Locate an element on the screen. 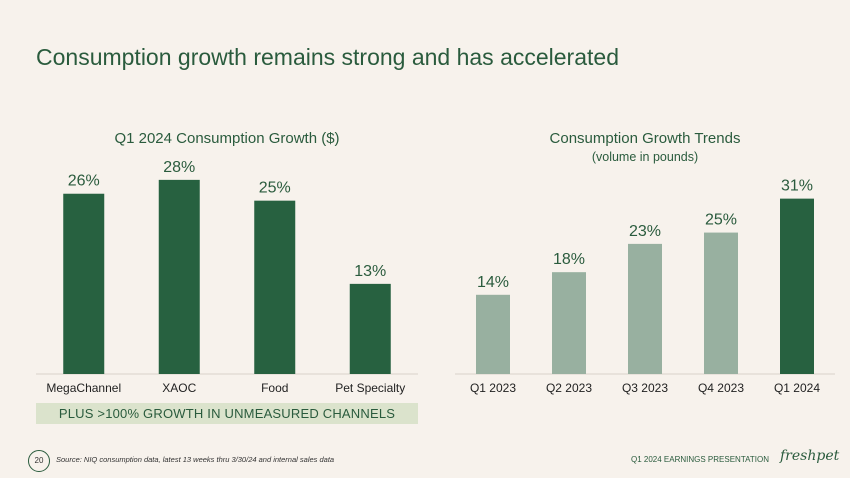 The image size is (850, 478). category-label: XAOC is located at coordinates (179, 388).